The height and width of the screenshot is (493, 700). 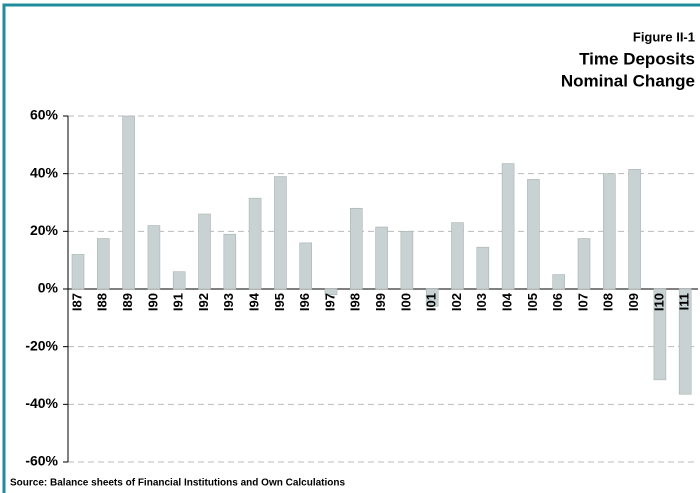 What do you see at coordinates (628, 80) in the screenshot?
I see `chart-subtitle: Nominal Change` at bounding box center [628, 80].